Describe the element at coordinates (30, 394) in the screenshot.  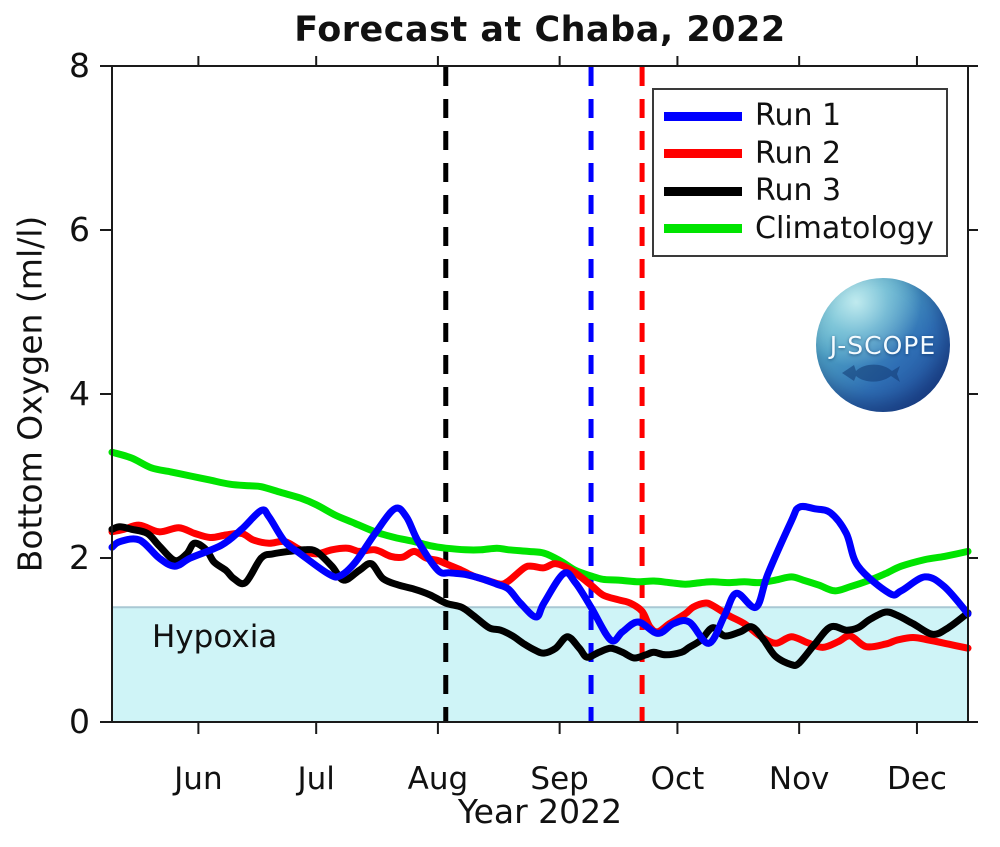
I see `y-axis-label: Bottom Oxygen (ml/l)` at that location.